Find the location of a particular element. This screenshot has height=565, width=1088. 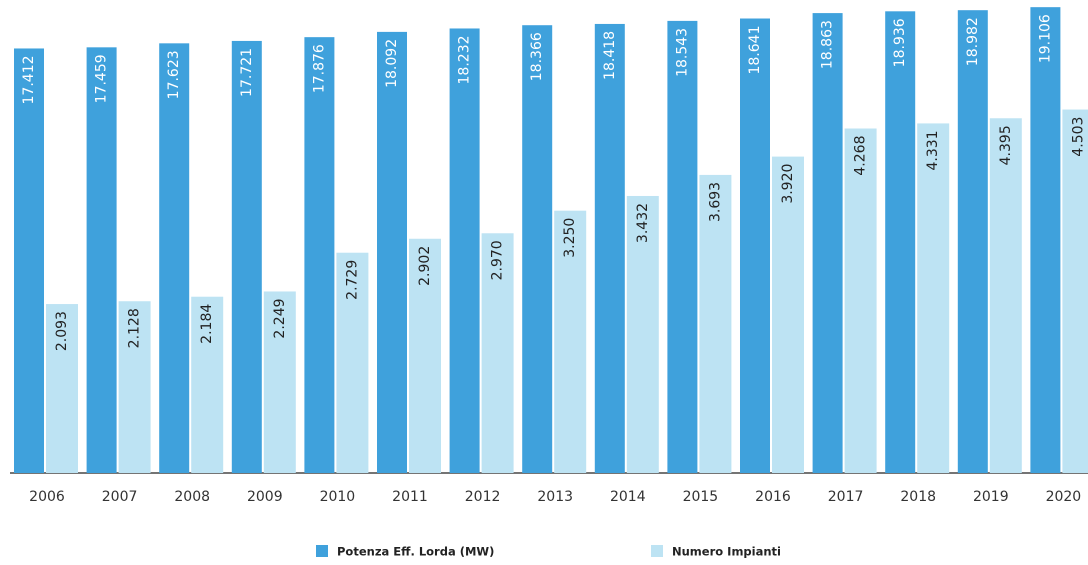

data-label: 18.092 is located at coordinates (392, 63).